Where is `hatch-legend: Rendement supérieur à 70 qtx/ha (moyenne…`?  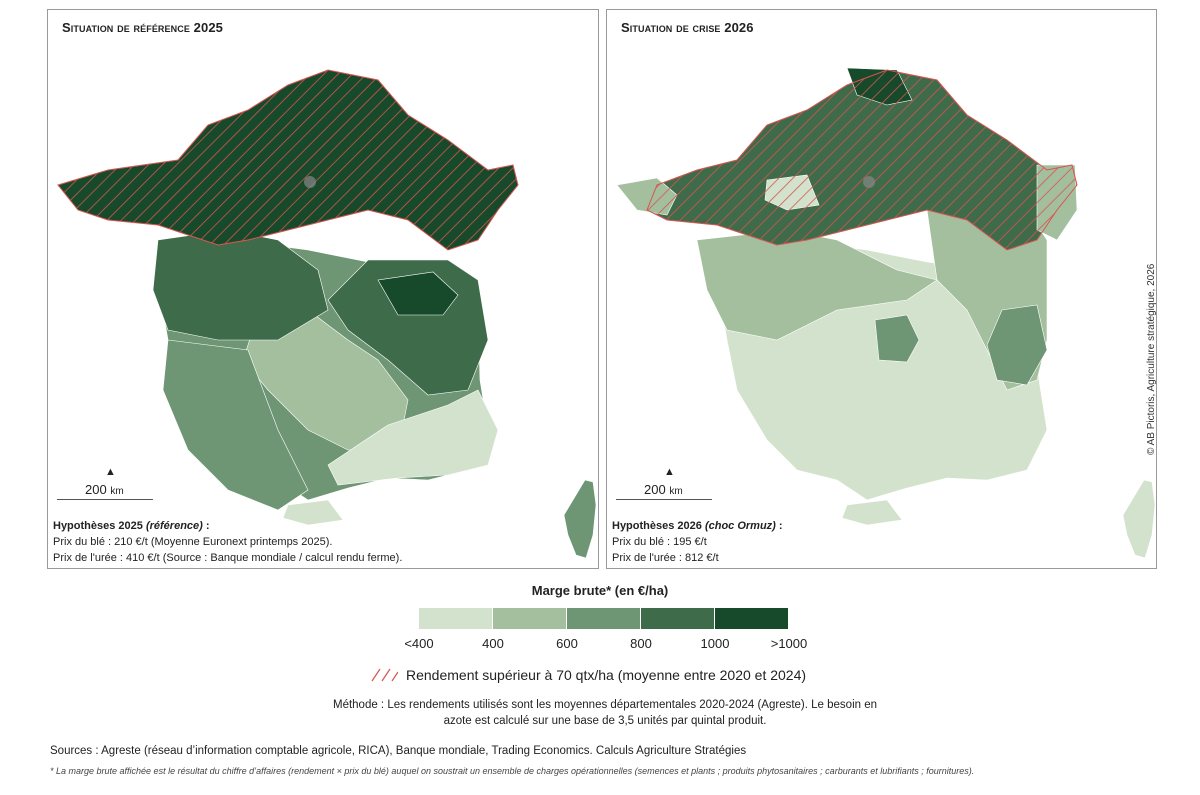 hatch-legend: Rendement supérieur à 70 qtx/ha (moyenne… is located at coordinates (587, 675).